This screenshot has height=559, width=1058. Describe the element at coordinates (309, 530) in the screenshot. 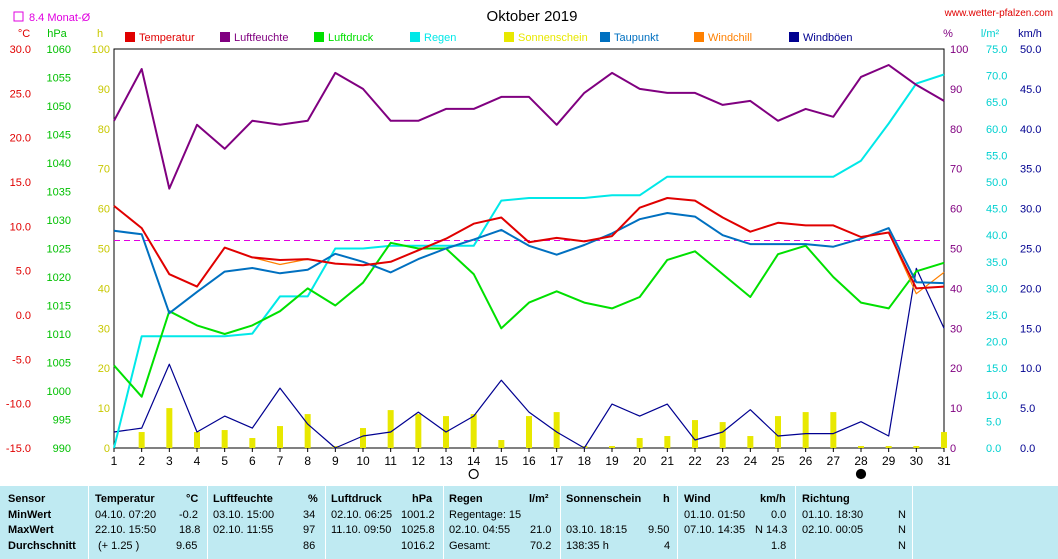

I see `max-hum-val: 97` at that location.